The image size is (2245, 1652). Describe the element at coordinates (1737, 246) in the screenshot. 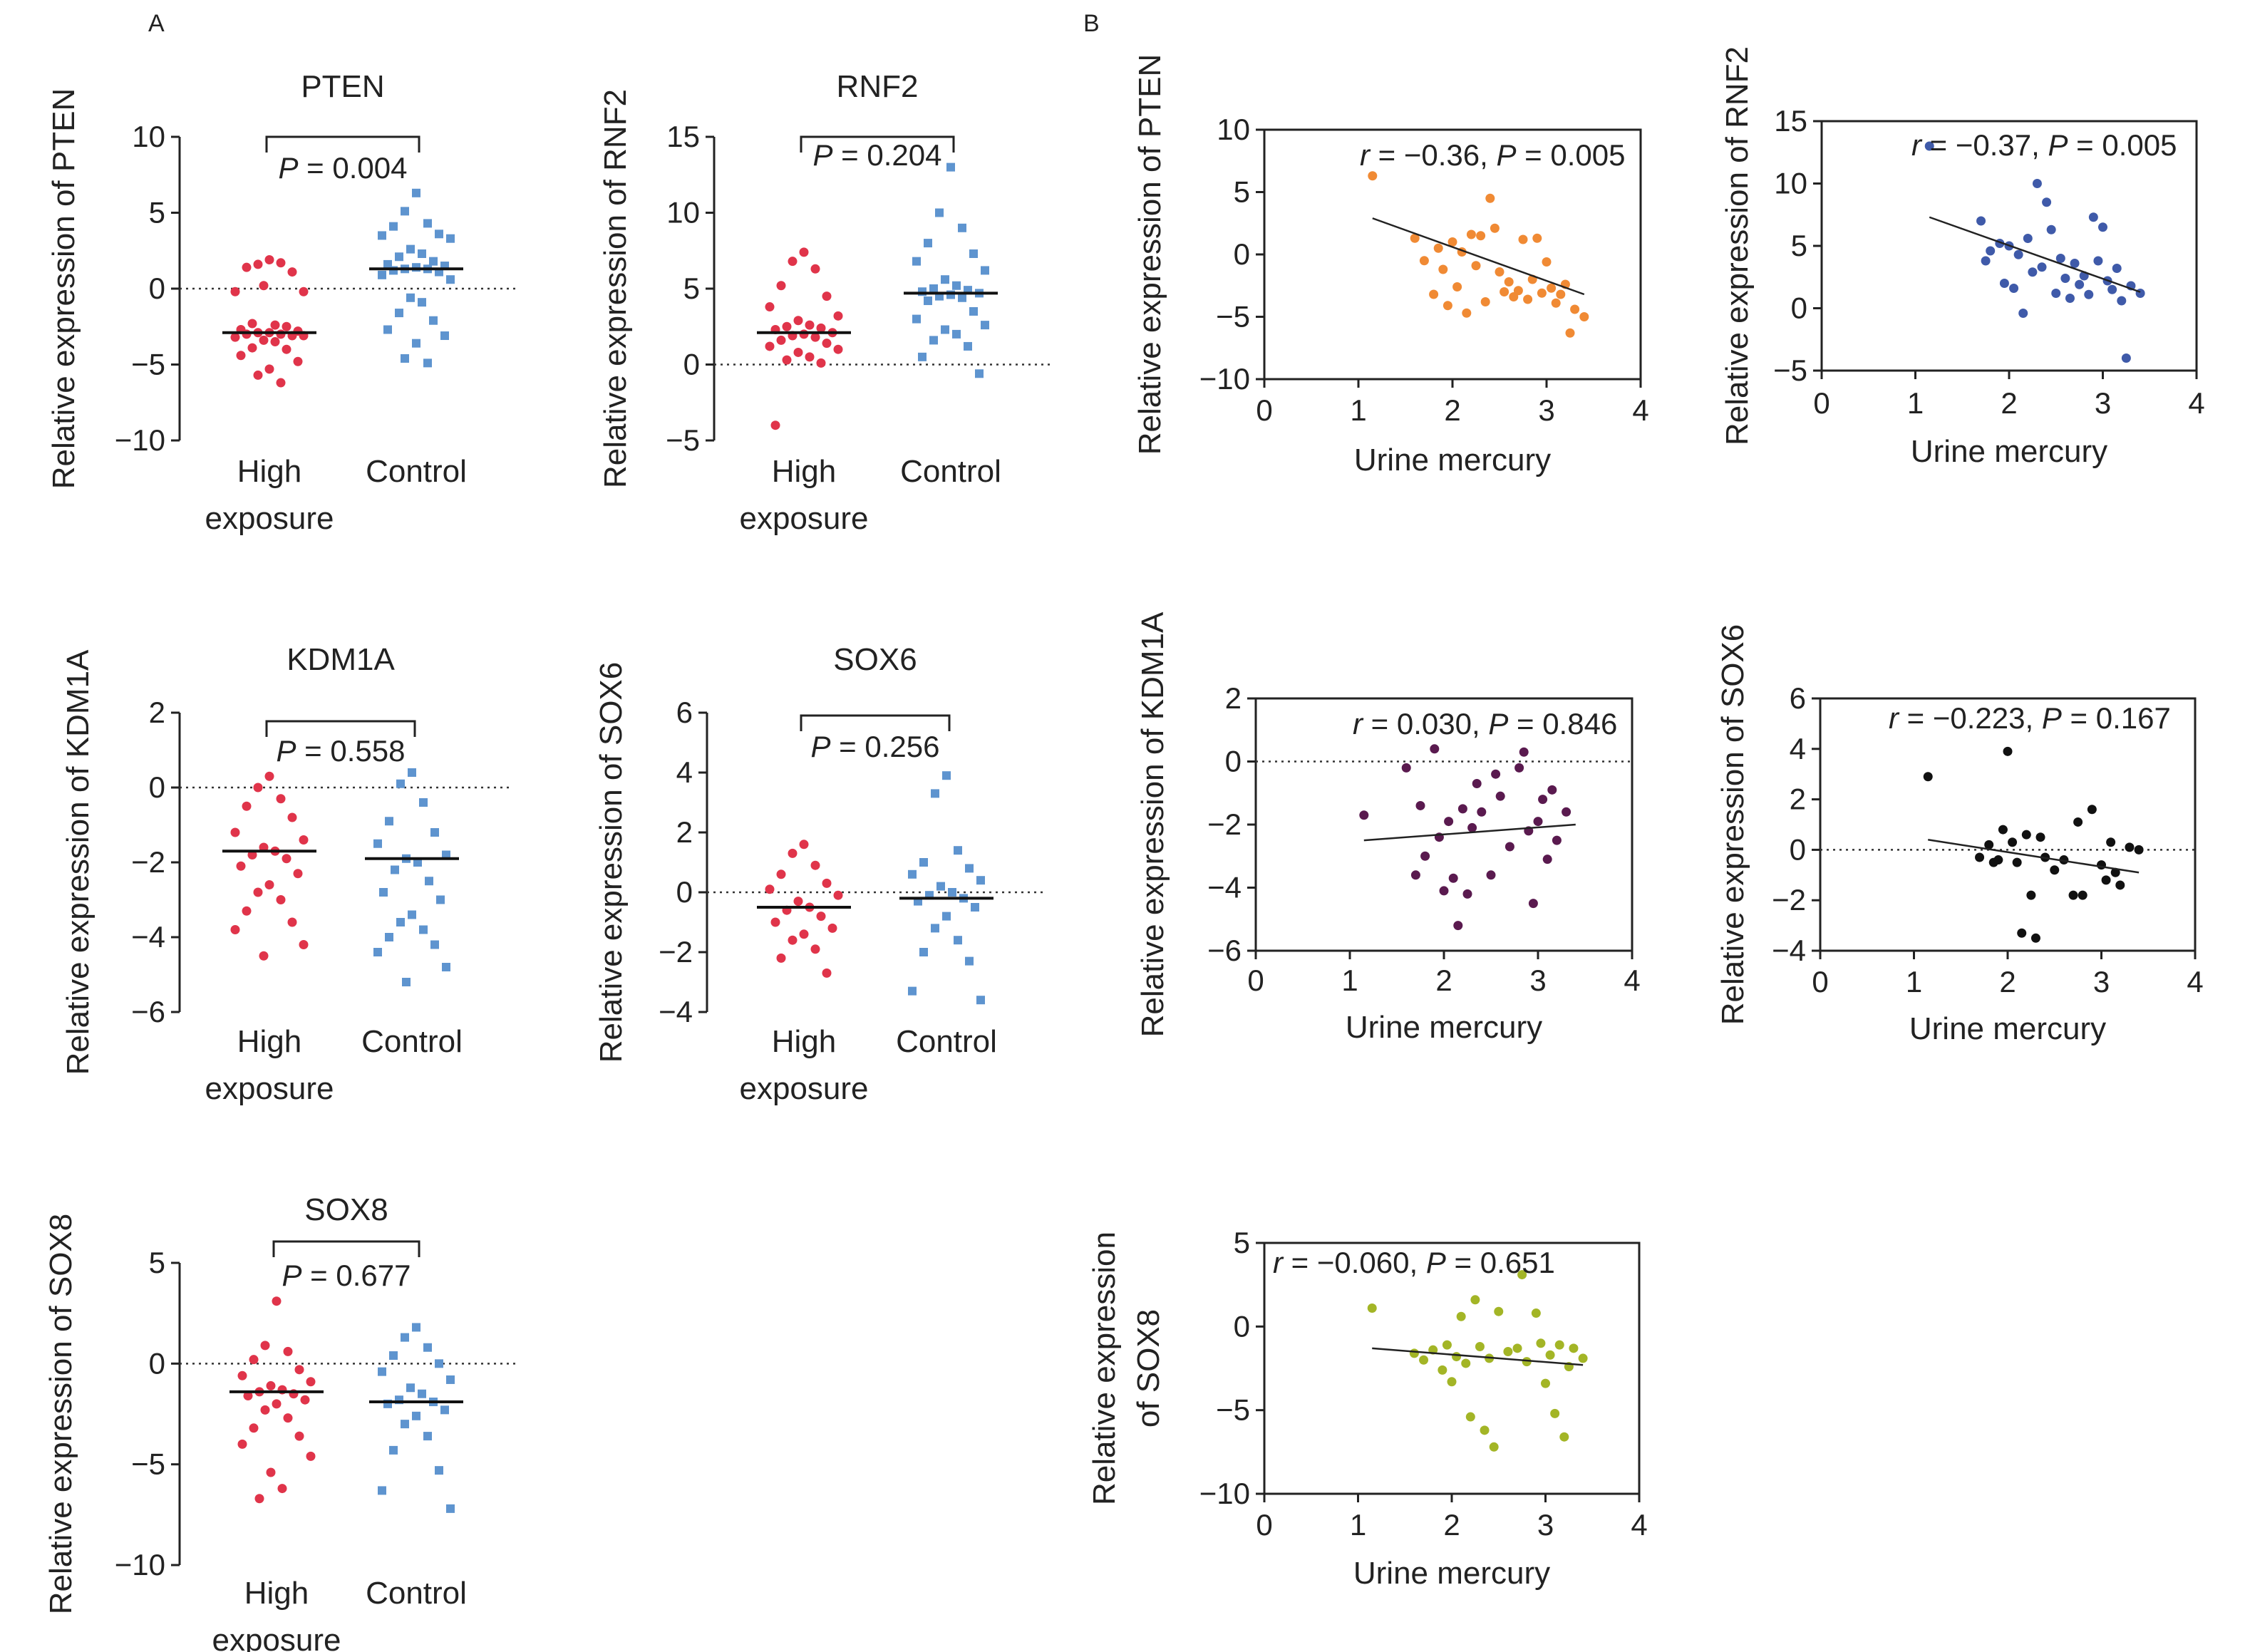

I see `chart7-y-label: Relative expression of RNF2` at that location.